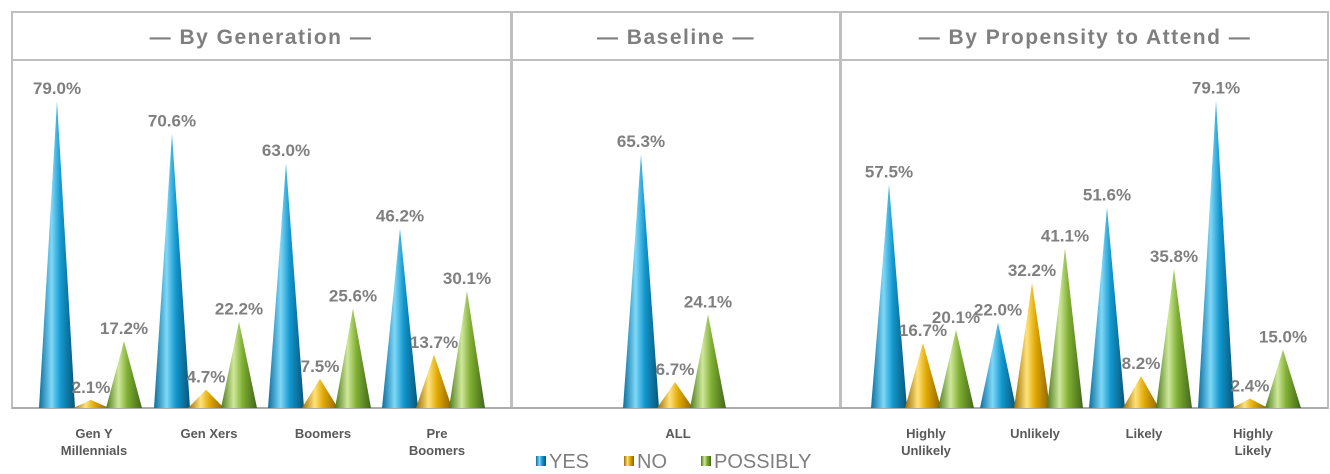  I want to click on data-label-possibly: 24.1%, so click(708, 301).